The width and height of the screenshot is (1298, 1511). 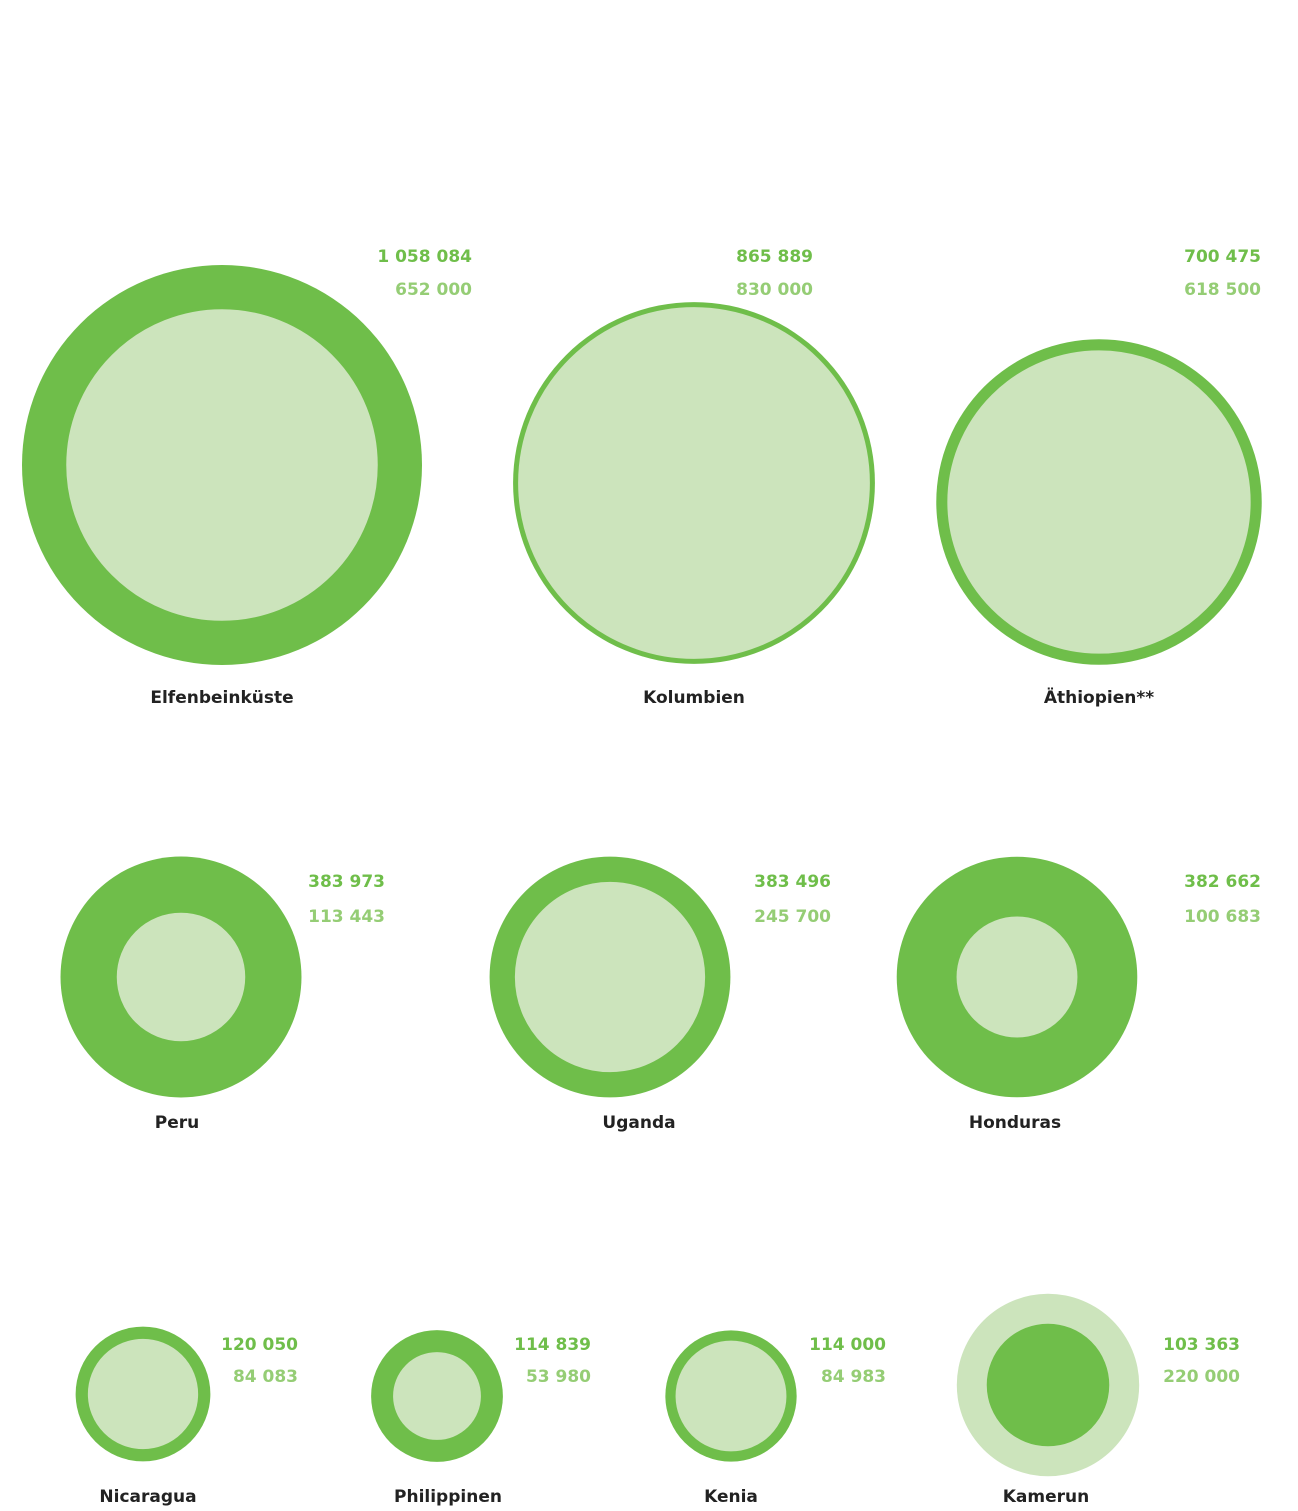 I want to click on category-label: Kenia, so click(x=731, y=1497).